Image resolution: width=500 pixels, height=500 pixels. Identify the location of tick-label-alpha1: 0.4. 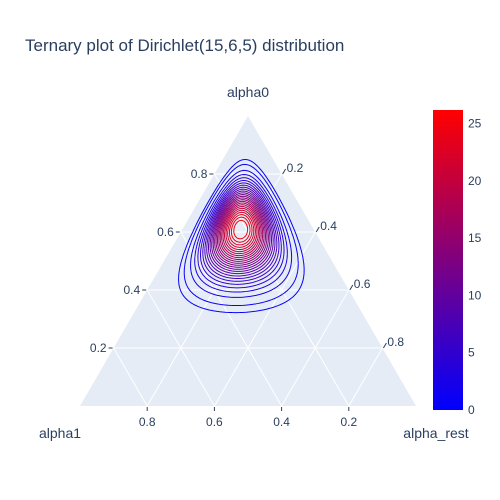
(281, 422).